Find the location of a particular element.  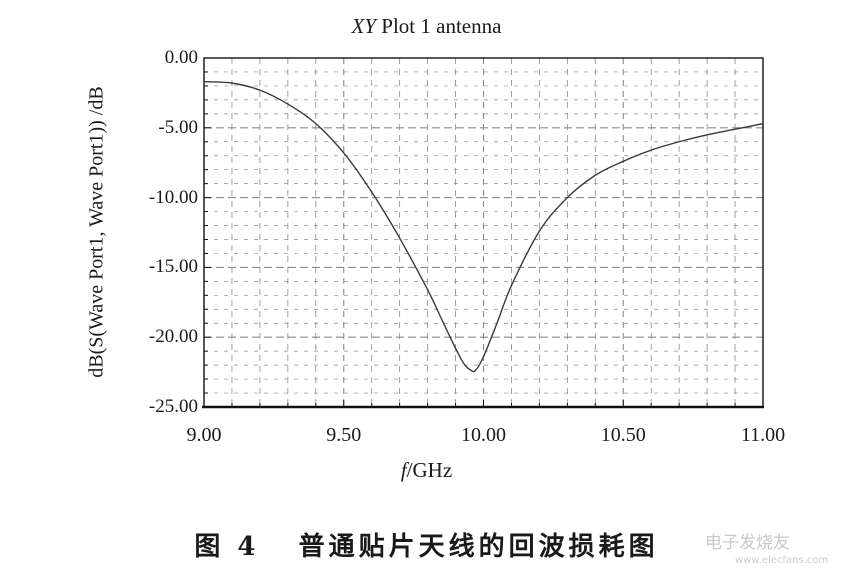

y-tick-label: -25.00 is located at coordinates (173, 406).